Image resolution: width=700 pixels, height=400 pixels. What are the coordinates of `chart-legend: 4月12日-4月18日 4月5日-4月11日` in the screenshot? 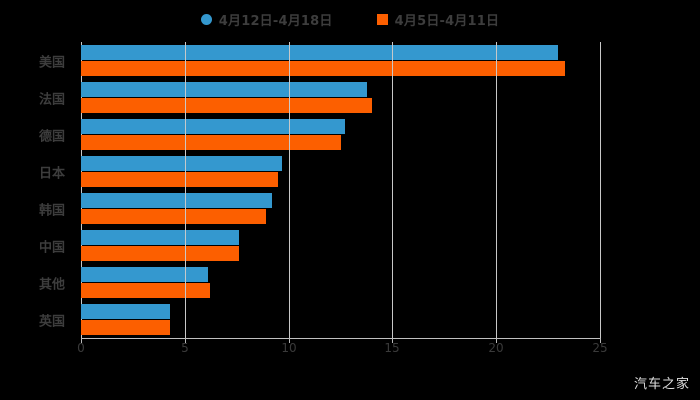 It's located at (350, 19).